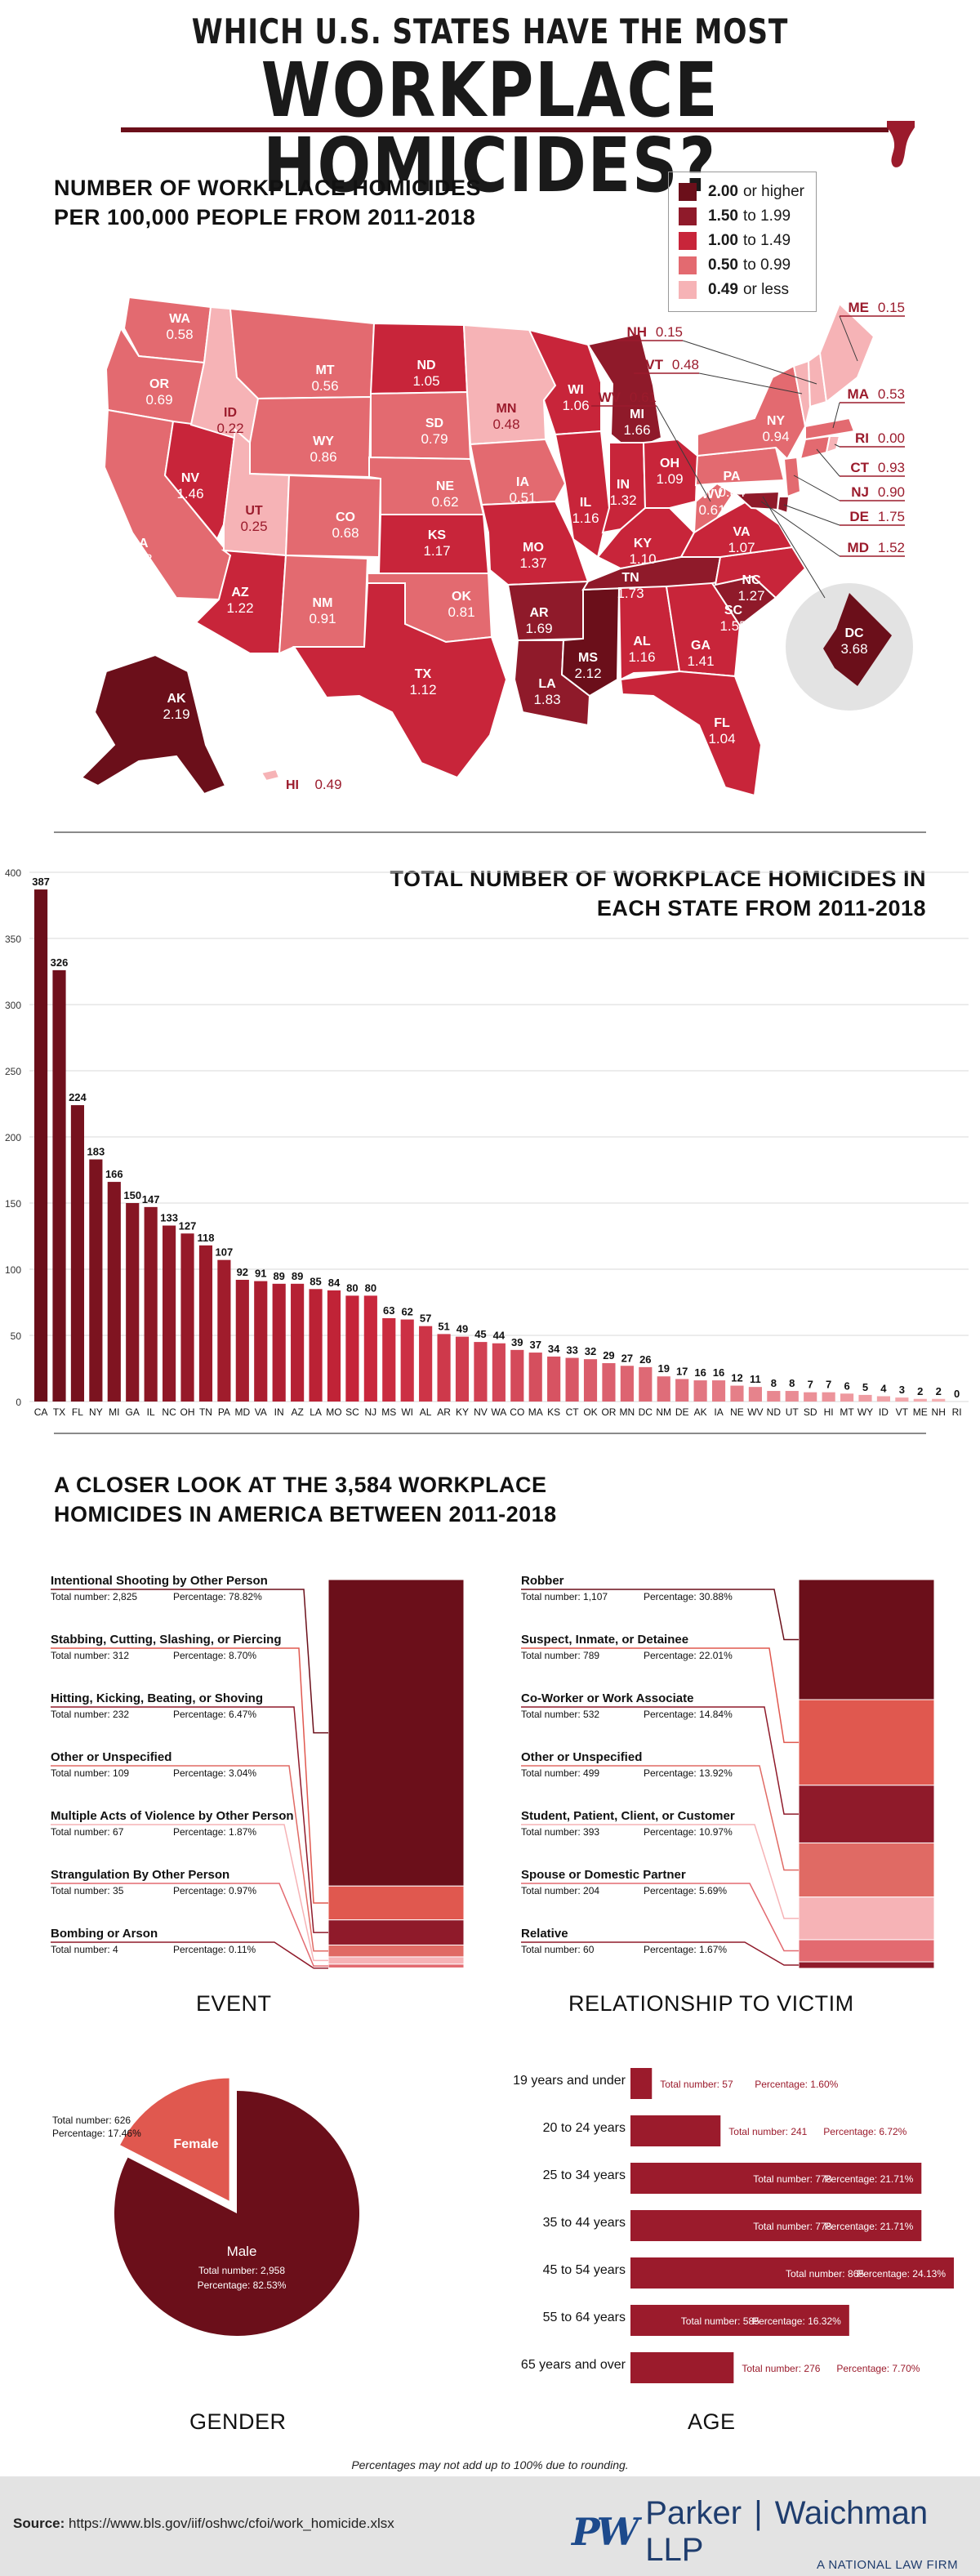  I want to click on callout-abbr: WV, so click(610, 397).